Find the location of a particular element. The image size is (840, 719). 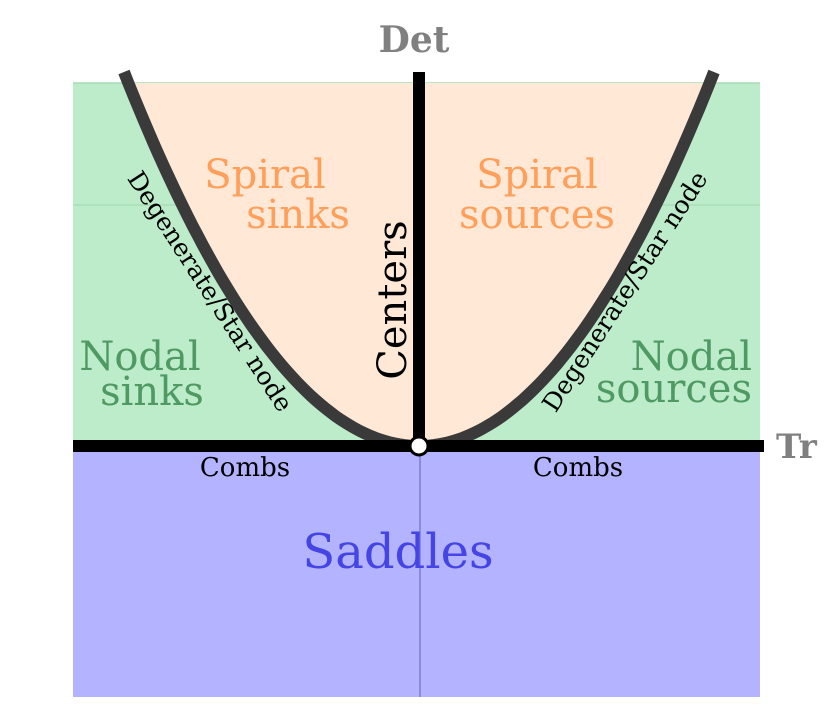

spiral-sources-label-line1: Spiral is located at coordinates (537, 175).